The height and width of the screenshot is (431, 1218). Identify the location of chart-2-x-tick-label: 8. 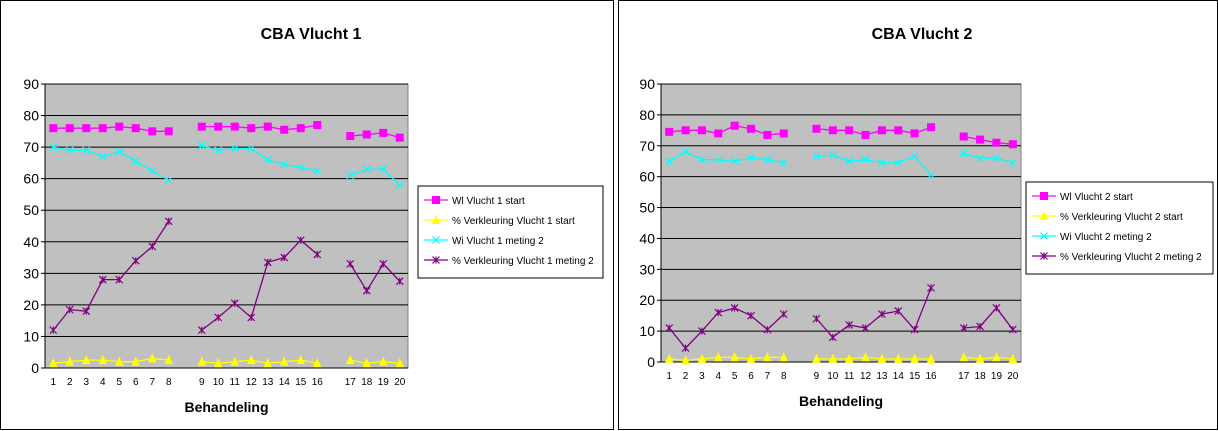
(784, 376).